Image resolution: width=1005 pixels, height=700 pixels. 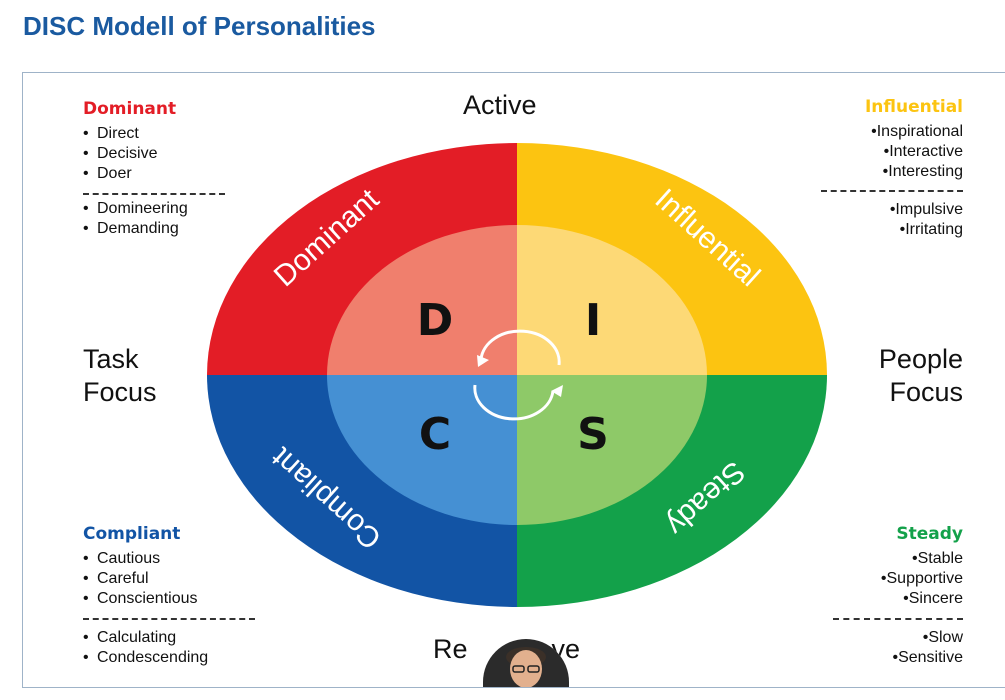 I want to click on list-item: Inspirational, so click(x=913, y=132).